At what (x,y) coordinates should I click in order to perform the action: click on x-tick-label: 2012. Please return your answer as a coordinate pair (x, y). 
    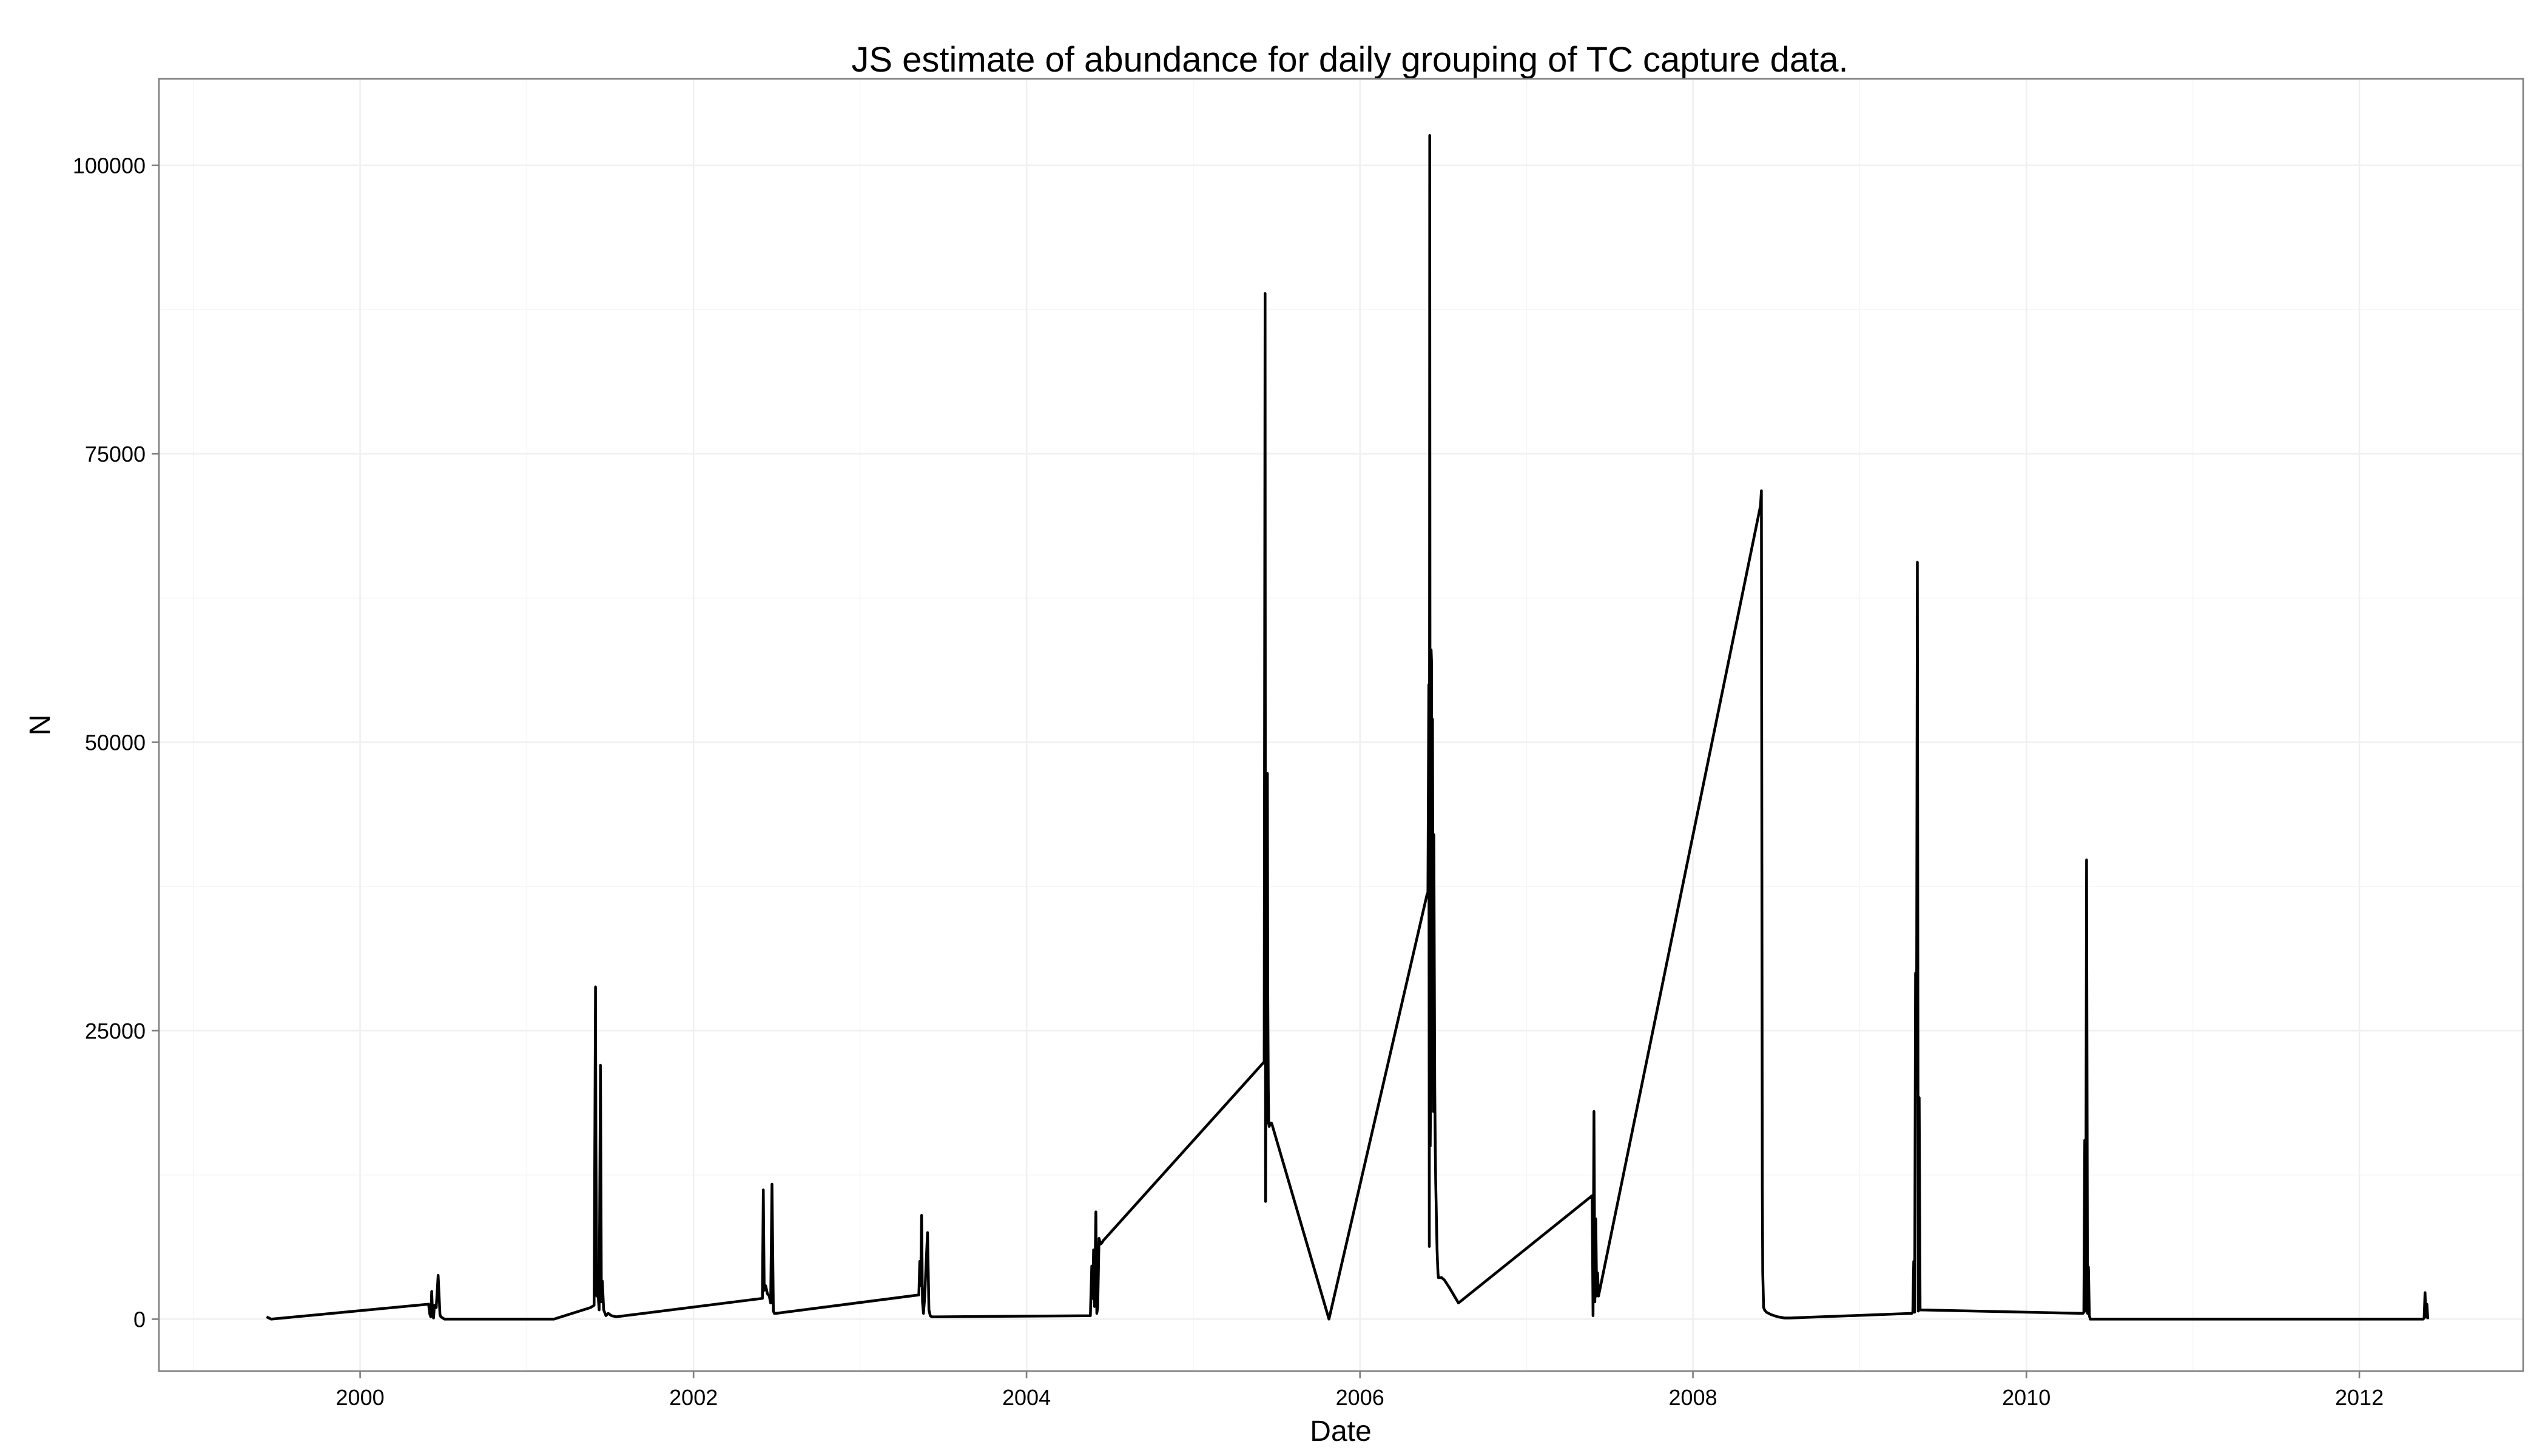
    Looking at the image, I should click on (2359, 1397).